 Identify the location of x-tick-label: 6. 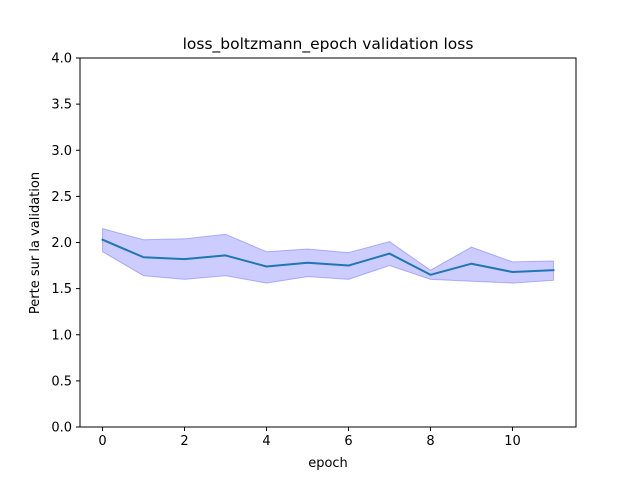
(348, 441).